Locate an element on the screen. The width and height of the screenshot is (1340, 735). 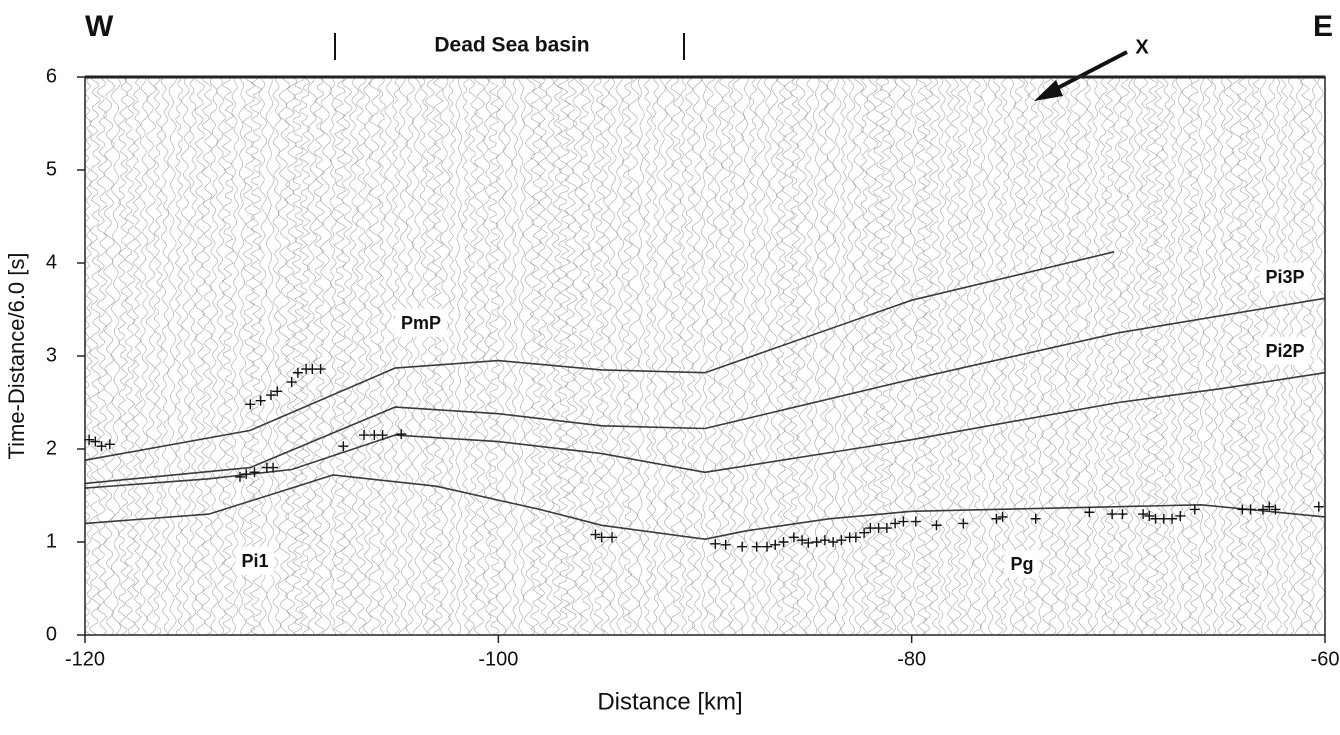
annotation-box is located at coordinates (255, 560).